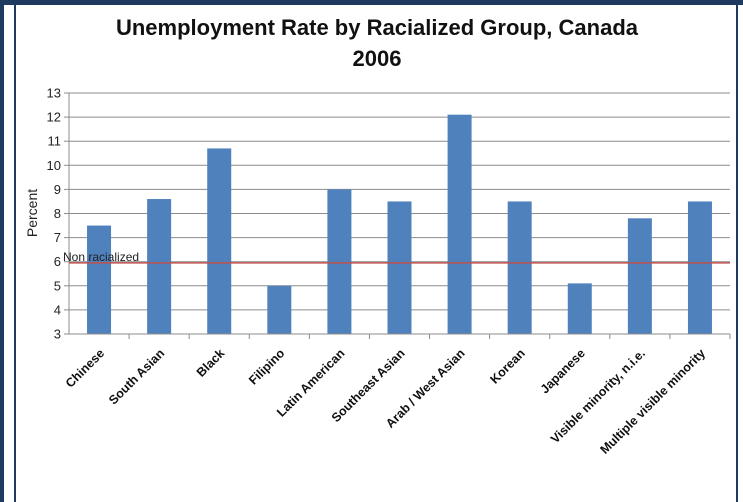 This screenshot has height=502, width=743. I want to click on bar-southeast-asian, so click(399, 267).